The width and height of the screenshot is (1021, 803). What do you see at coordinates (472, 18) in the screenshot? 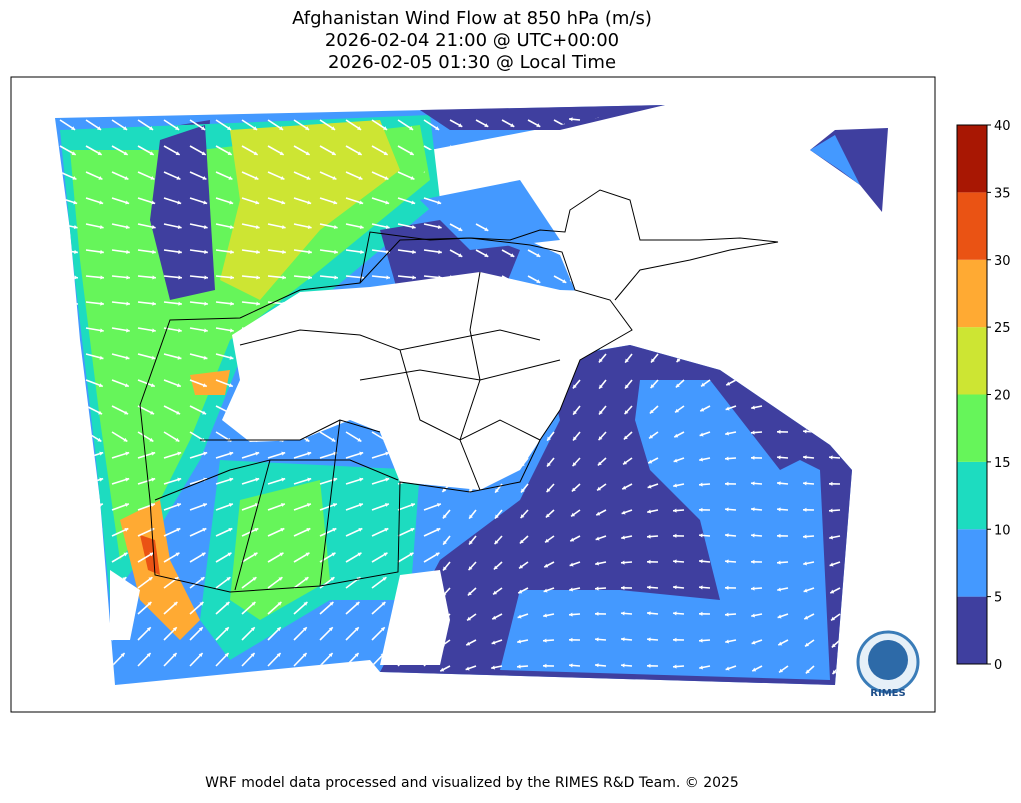
I see `title-line: Afghanistan Wind Flow at 850 hPa (m/s)` at bounding box center [472, 18].